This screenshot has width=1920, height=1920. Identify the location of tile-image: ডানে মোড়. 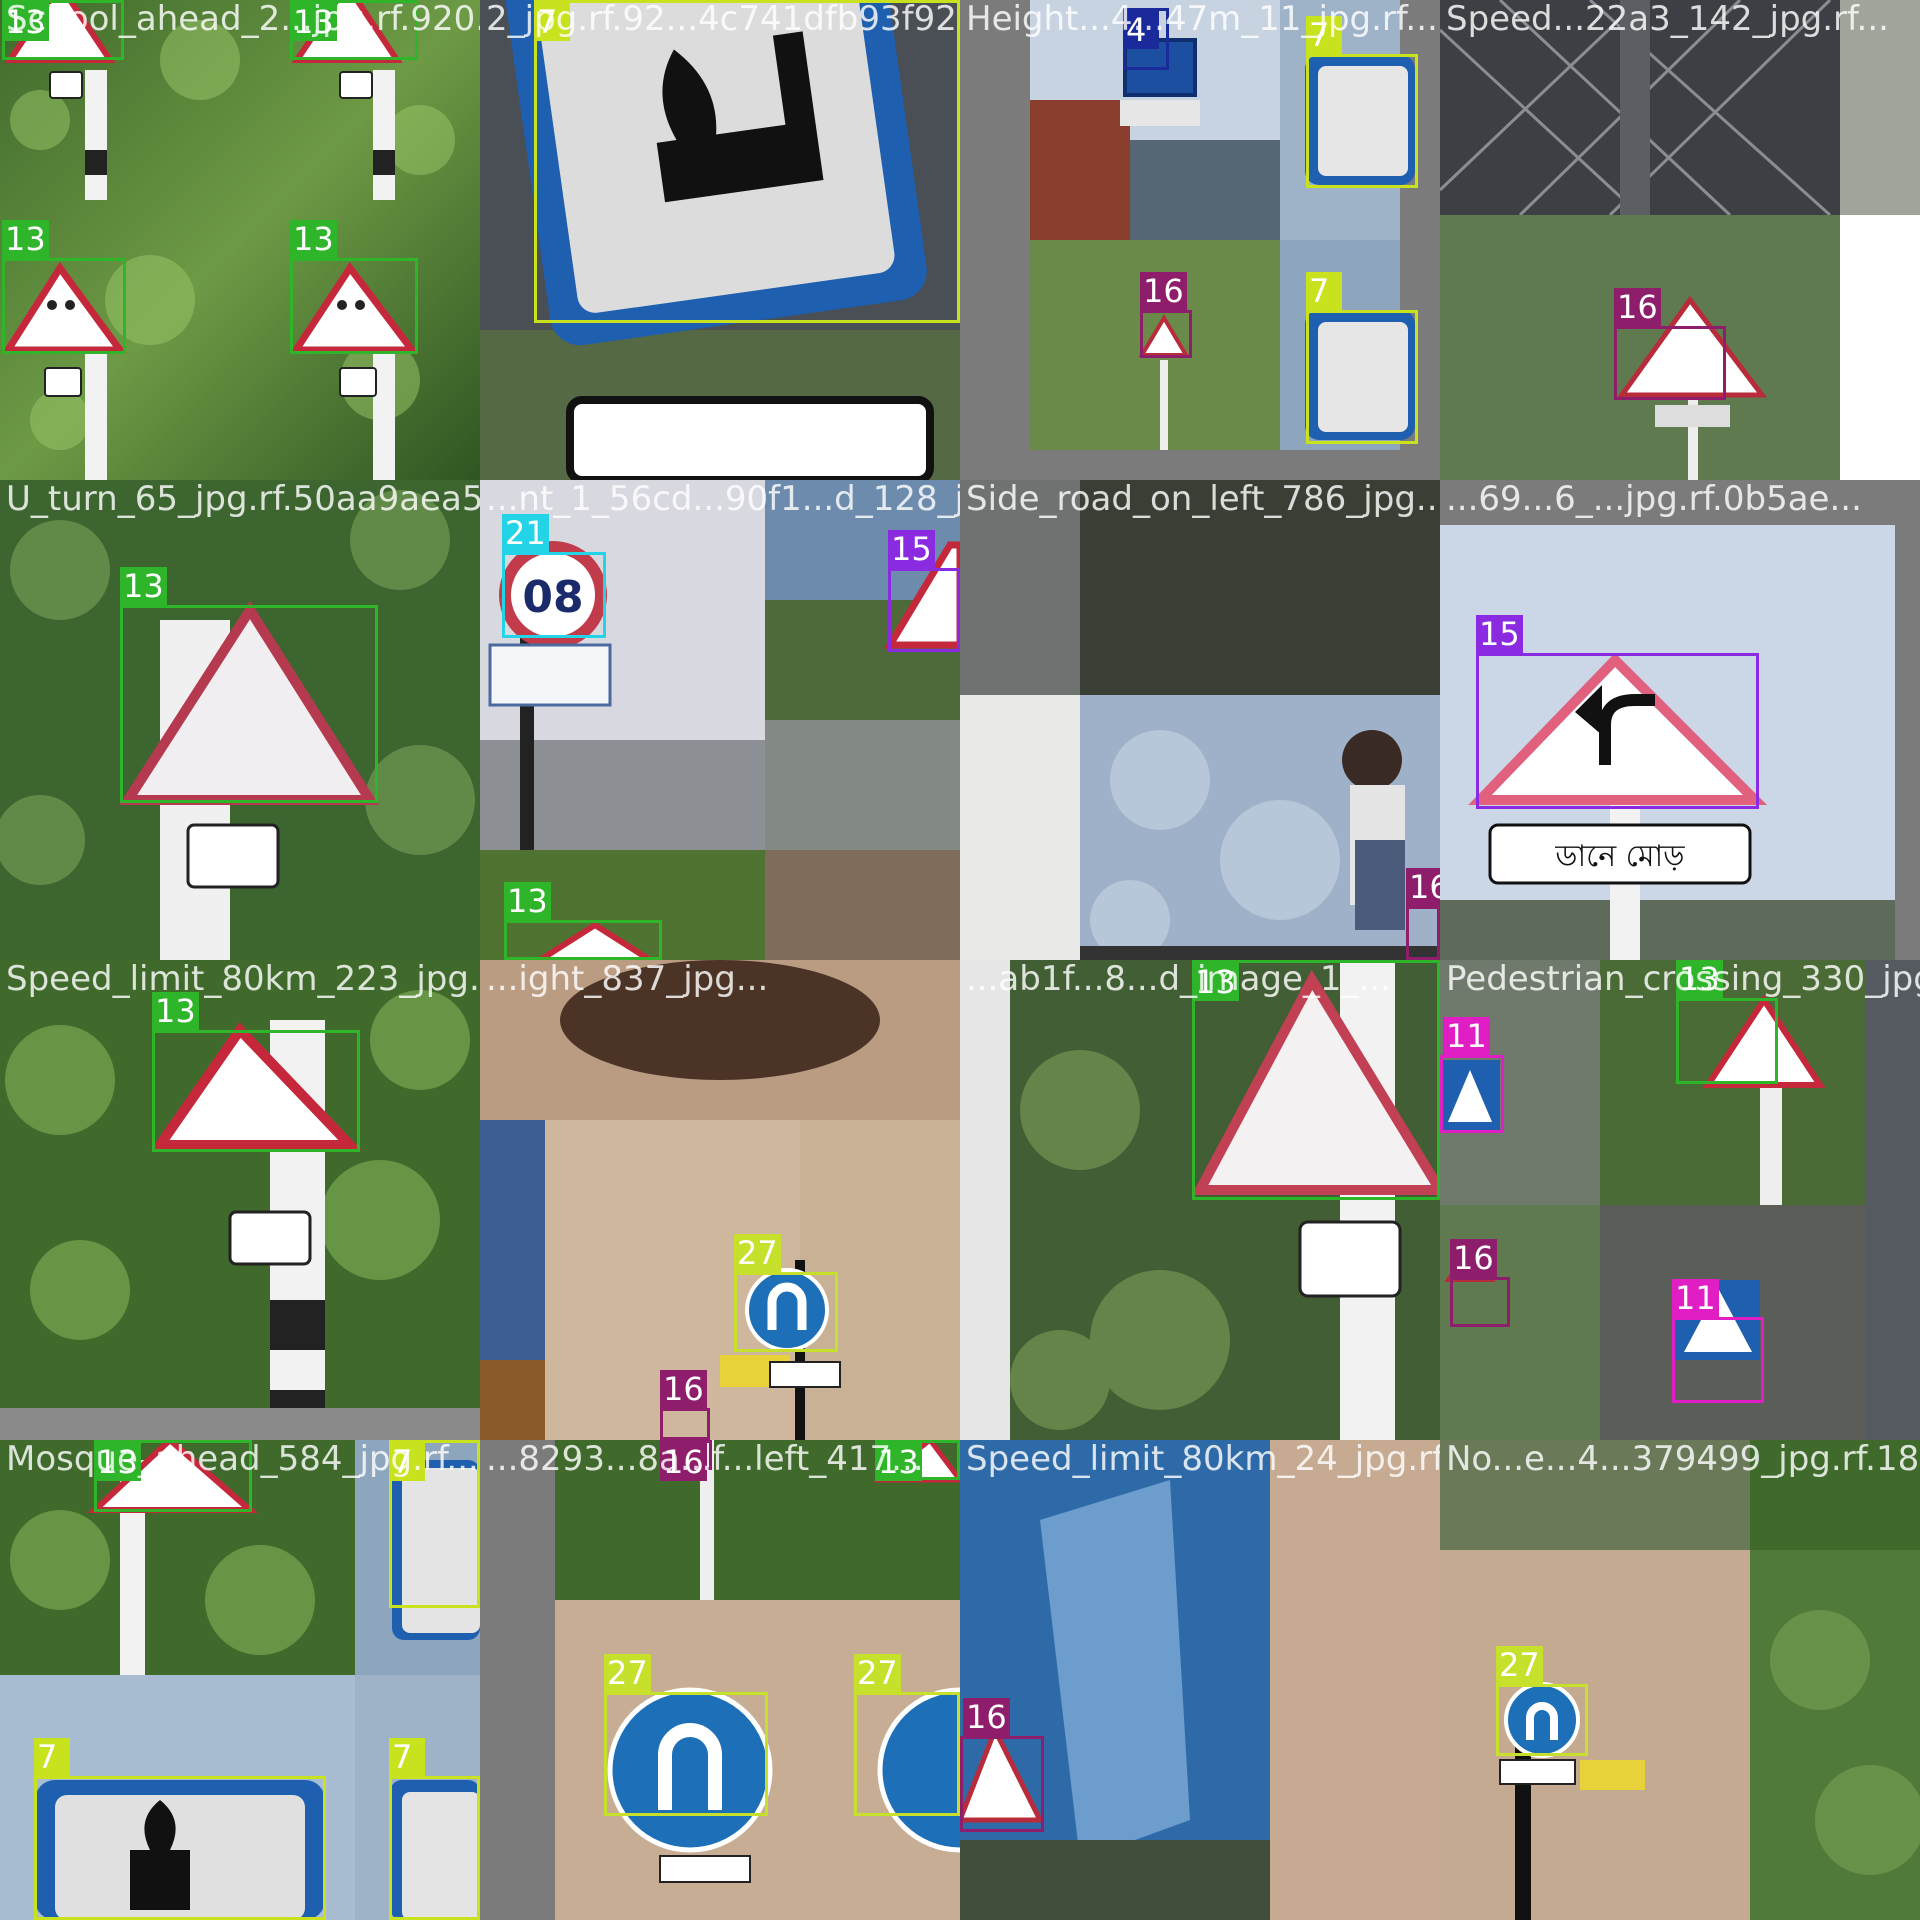
(1680, 720).